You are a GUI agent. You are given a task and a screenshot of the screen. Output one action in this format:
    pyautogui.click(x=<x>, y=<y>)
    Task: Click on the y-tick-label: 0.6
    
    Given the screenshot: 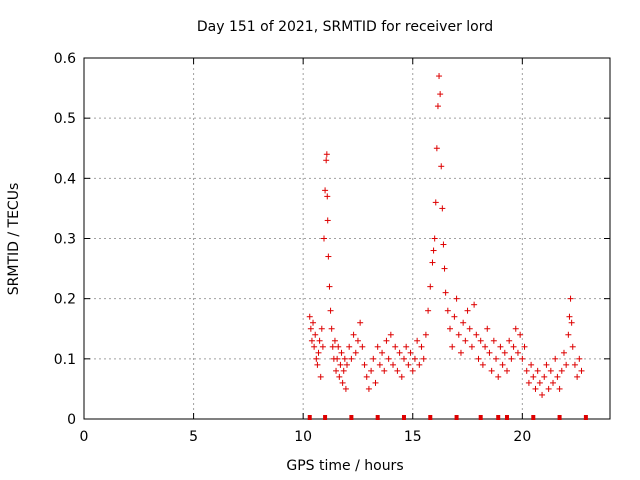 What is the action you would take?
    pyautogui.click(x=65, y=59)
    